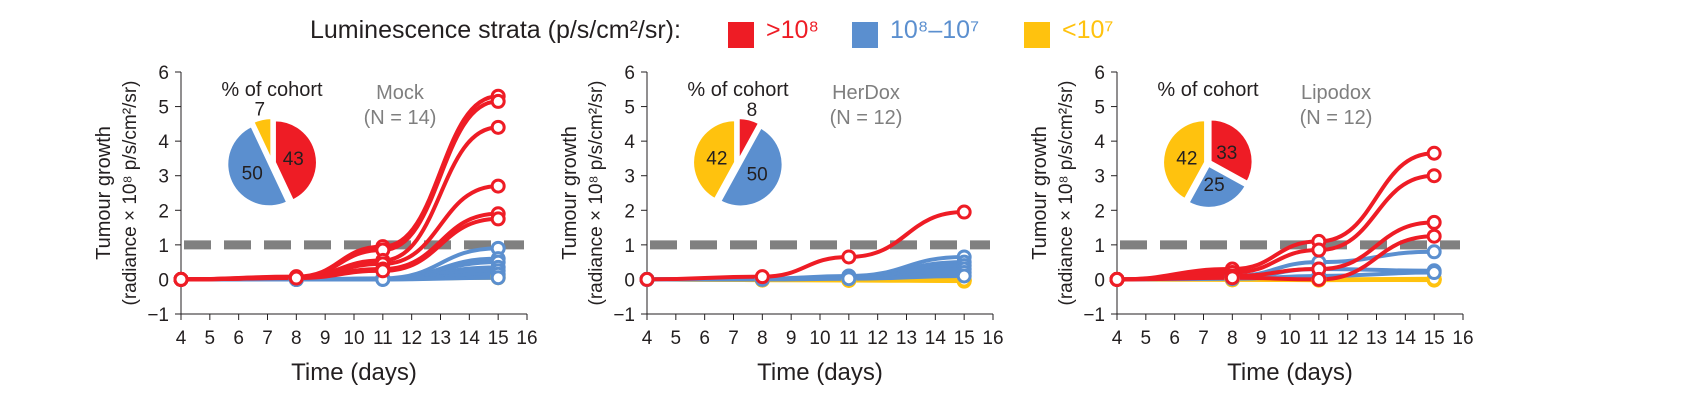 The image size is (1686, 414). I want to click on chart0-pie-label-high: 43, so click(293, 159).